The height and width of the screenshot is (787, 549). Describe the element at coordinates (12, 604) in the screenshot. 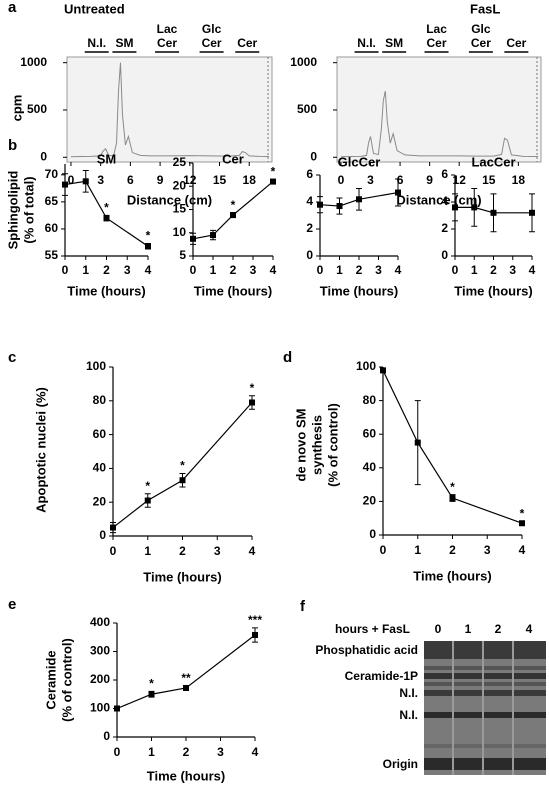

I see `panel-letter: e` at that location.